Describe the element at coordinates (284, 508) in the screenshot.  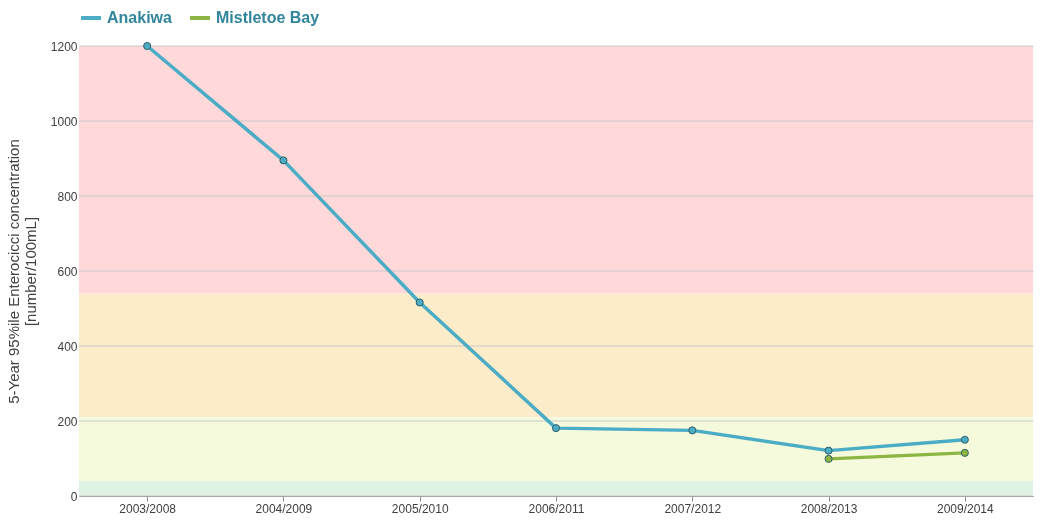
I see `x-tick-label: 2004/2009` at that location.